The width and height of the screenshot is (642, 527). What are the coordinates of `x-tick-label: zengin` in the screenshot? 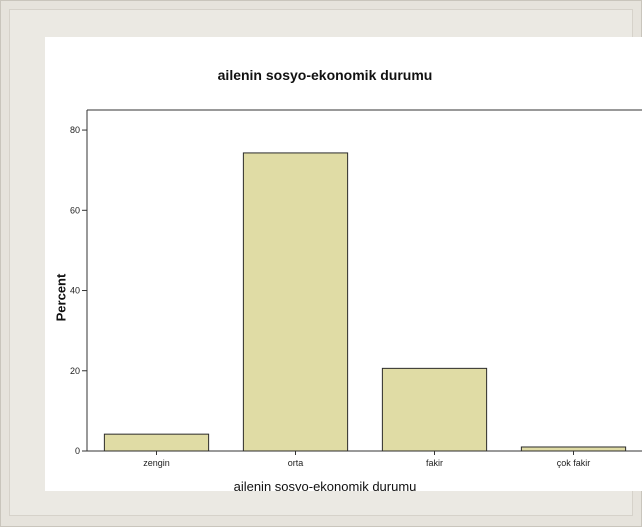 It's located at (156, 463).